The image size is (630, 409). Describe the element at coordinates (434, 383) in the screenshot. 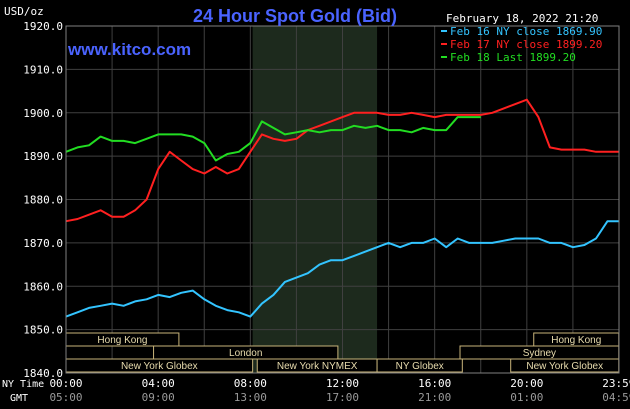

I see `x-tick-label-ny: 16:00` at that location.